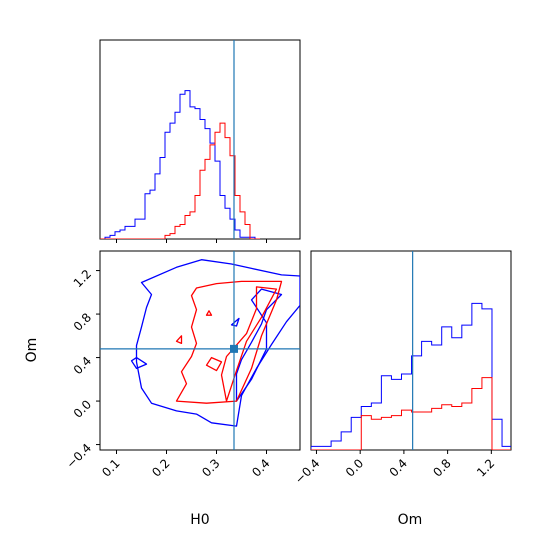 This screenshot has height=550, width=550. Describe the element at coordinates (82, 278) in the screenshot. I see `om-y-tick-label-4: 1.2` at that location.